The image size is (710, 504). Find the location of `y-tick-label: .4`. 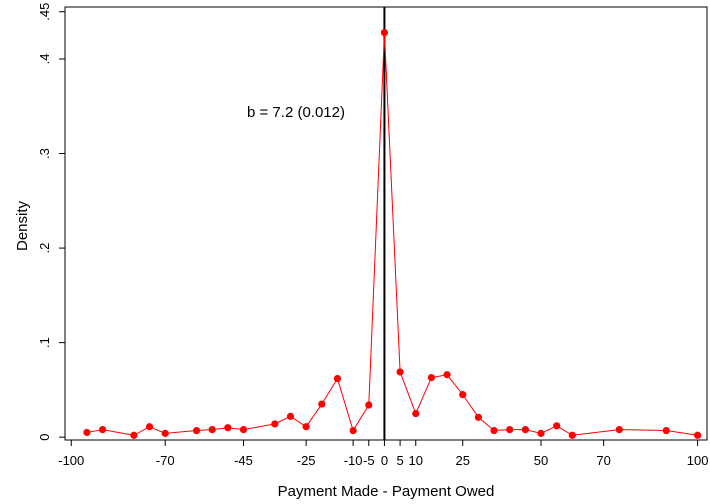

y-tick-label: .4 is located at coordinates (44, 59).